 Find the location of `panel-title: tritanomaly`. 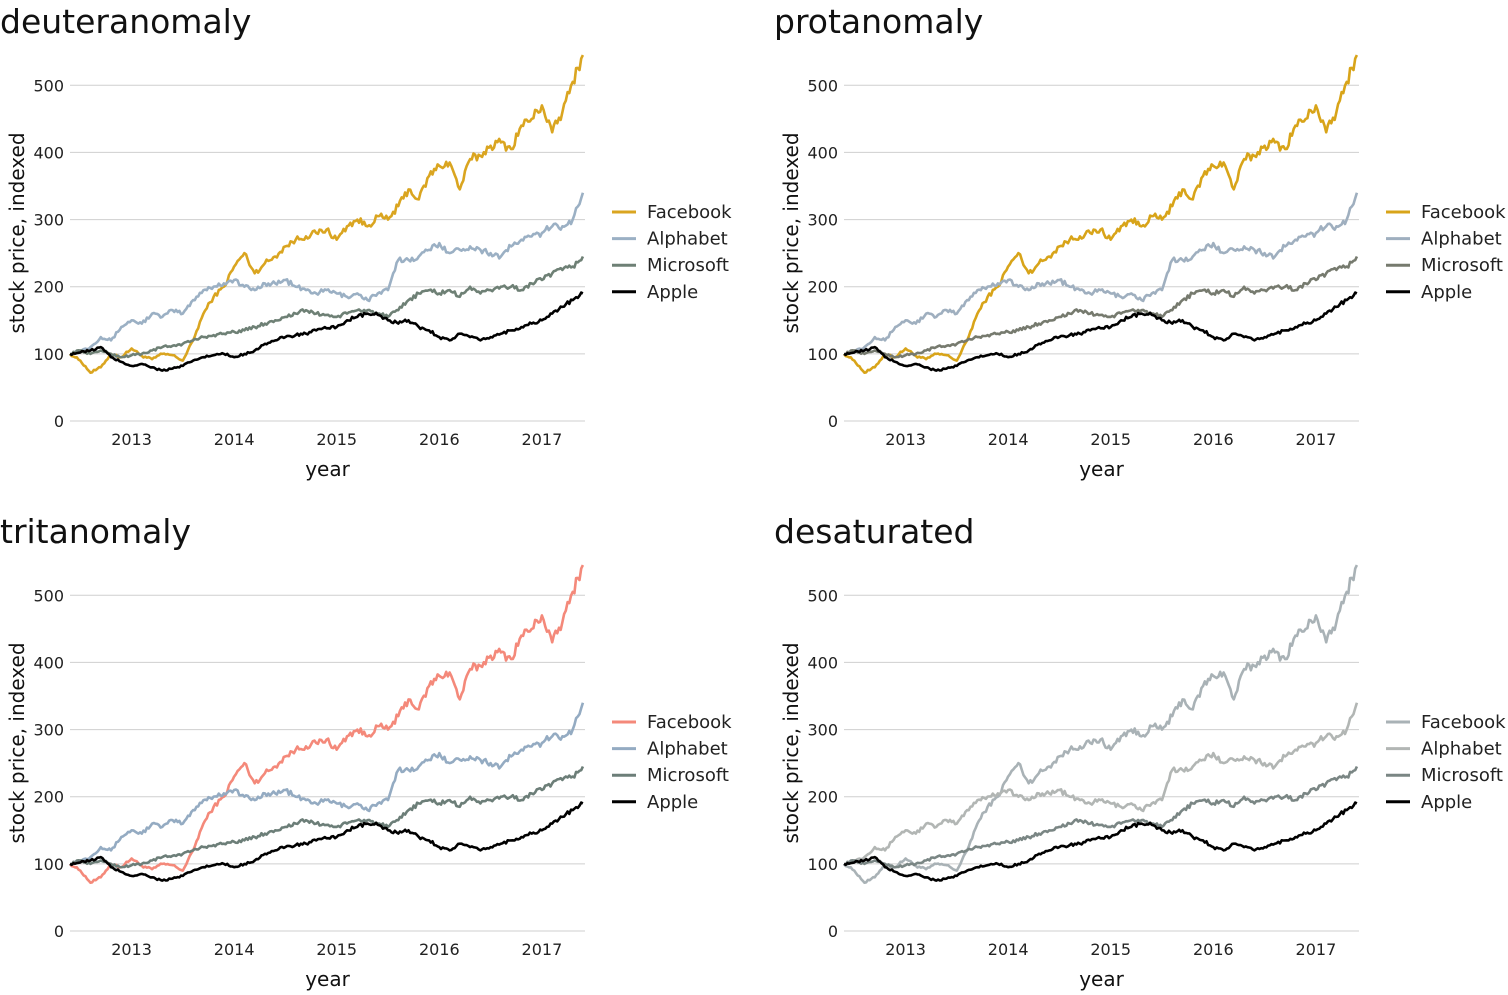

panel-title: tritanomaly is located at coordinates (96, 531).